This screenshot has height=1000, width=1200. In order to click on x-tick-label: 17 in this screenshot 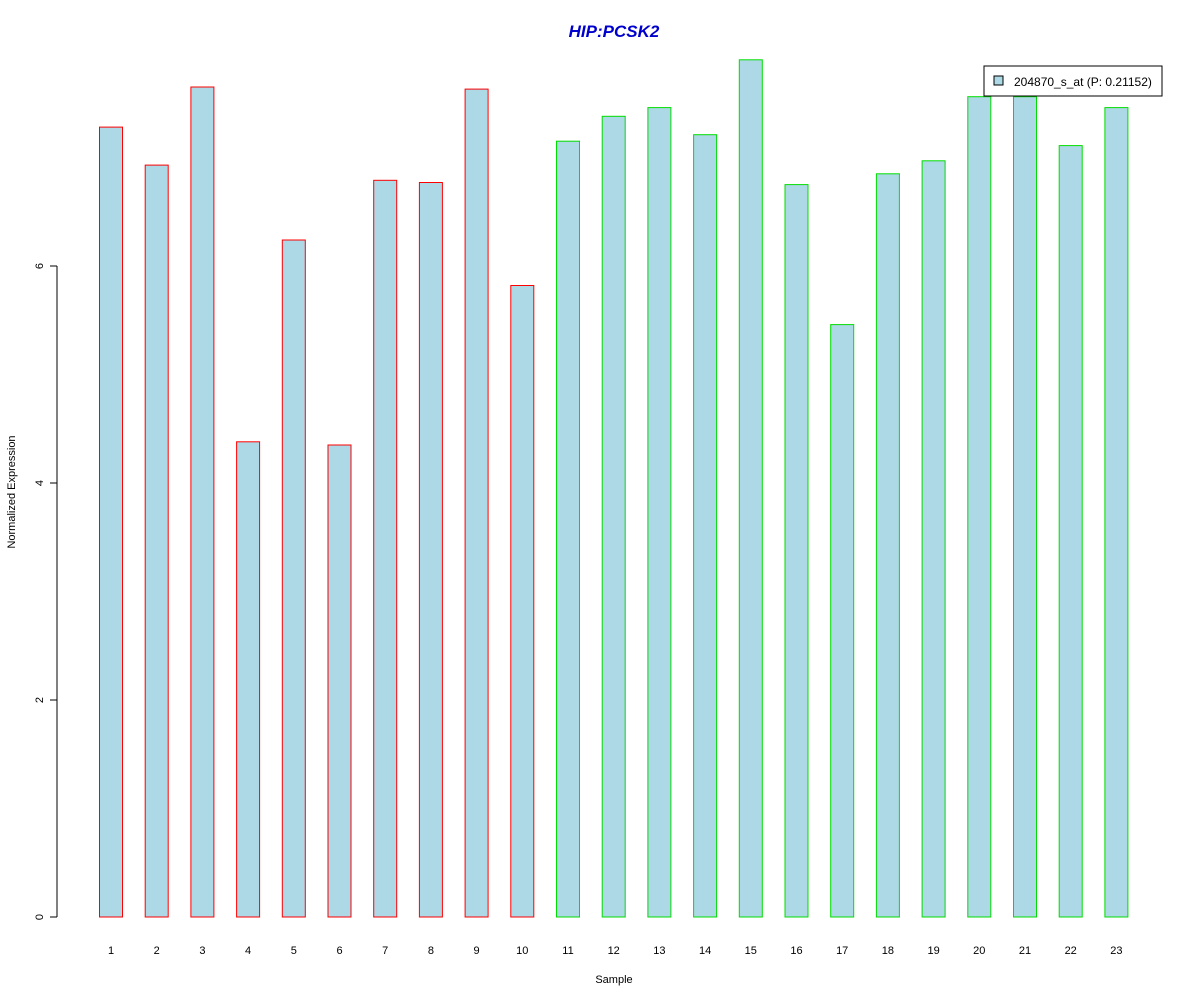, I will do `click(842, 951)`.